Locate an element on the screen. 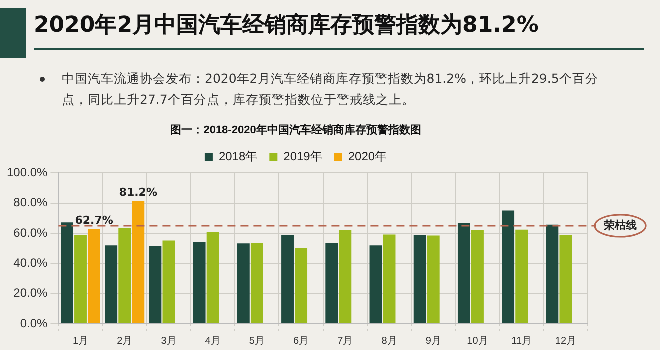  x-tick-label: 11月 is located at coordinates (522, 341).